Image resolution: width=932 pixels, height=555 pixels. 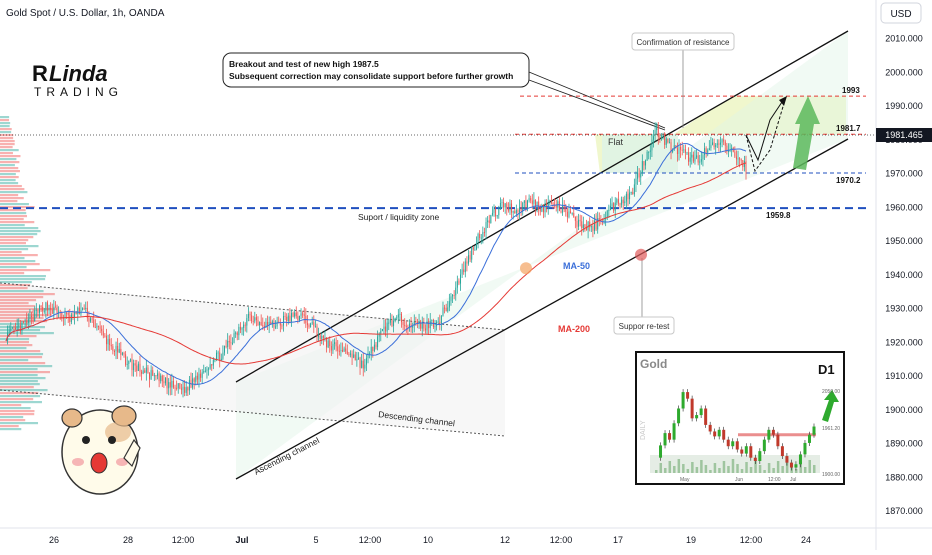 I want to click on x-tick-label: 10, so click(x=428, y=540).